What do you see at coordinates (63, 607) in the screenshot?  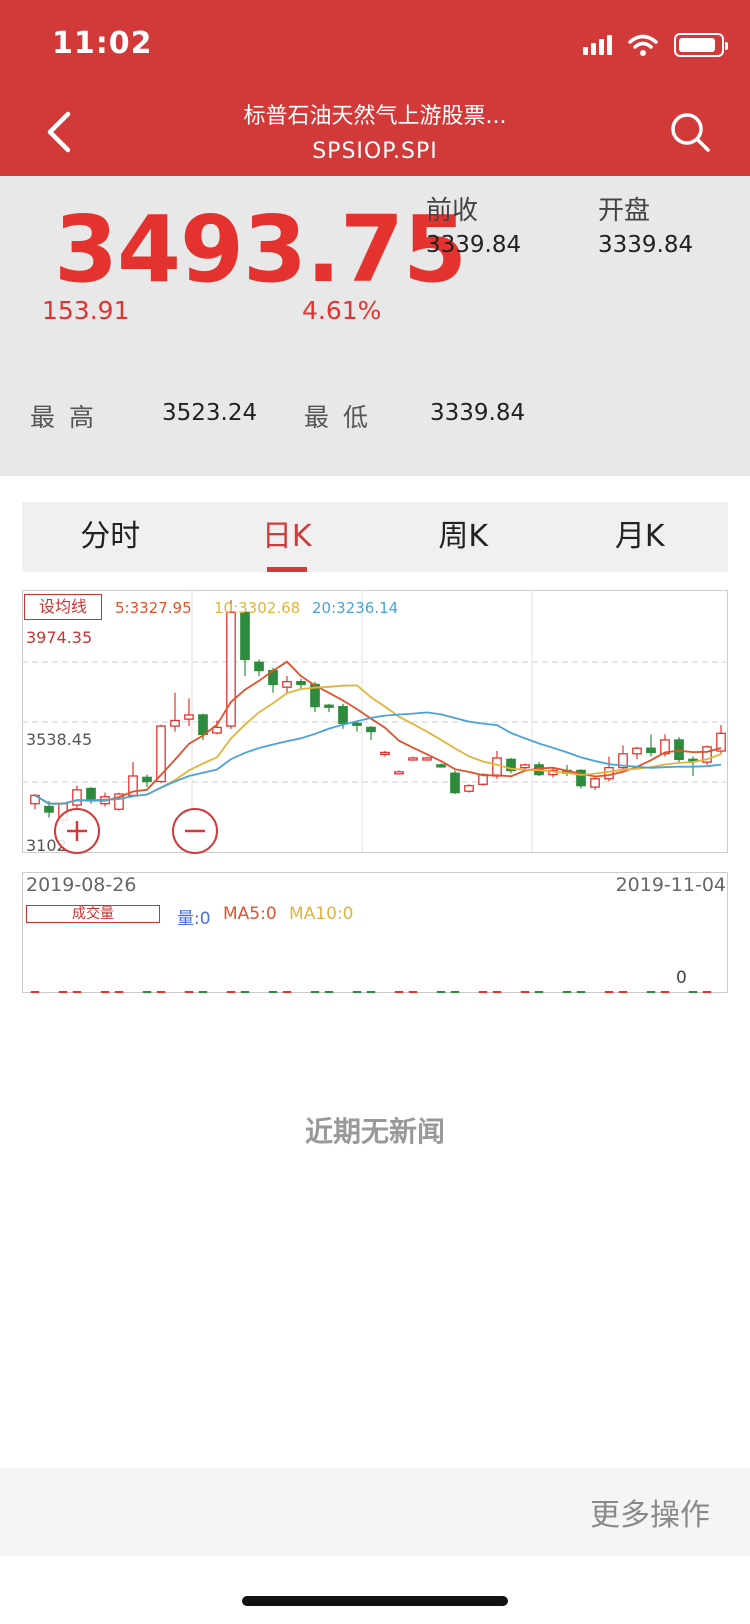 I see `set-ma-button: 设均线` at bounding box center [63, 607].